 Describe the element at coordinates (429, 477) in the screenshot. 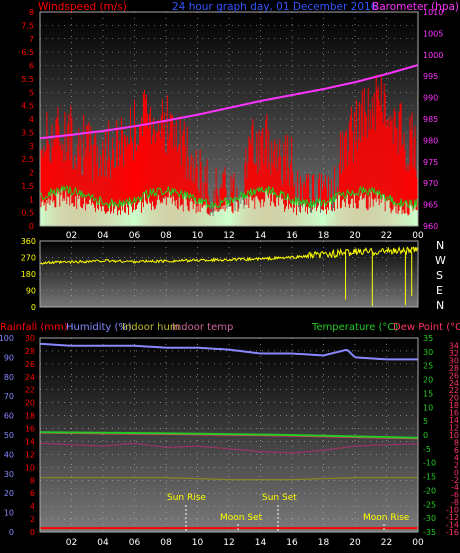

I see `temp-tick-label: -15` at that location.